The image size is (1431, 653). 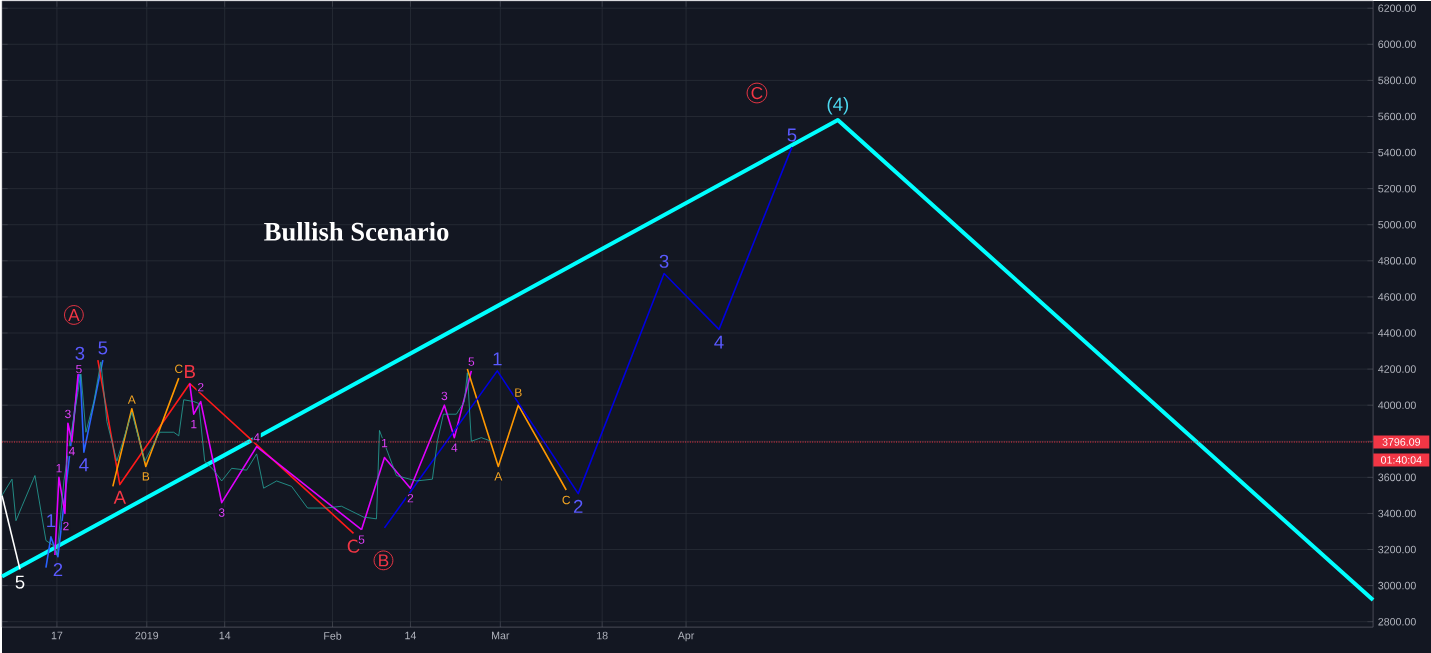 What do you see at coordinates (1397, 44) in the screenshot?
I see `y-tick-label: 6000.00` at bounding box center [1397, 44].